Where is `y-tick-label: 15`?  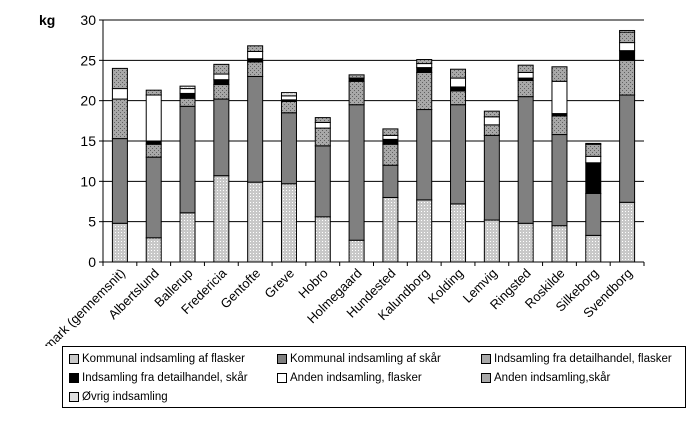
y-tick-label: 15 is located at coordinates (88, 141).